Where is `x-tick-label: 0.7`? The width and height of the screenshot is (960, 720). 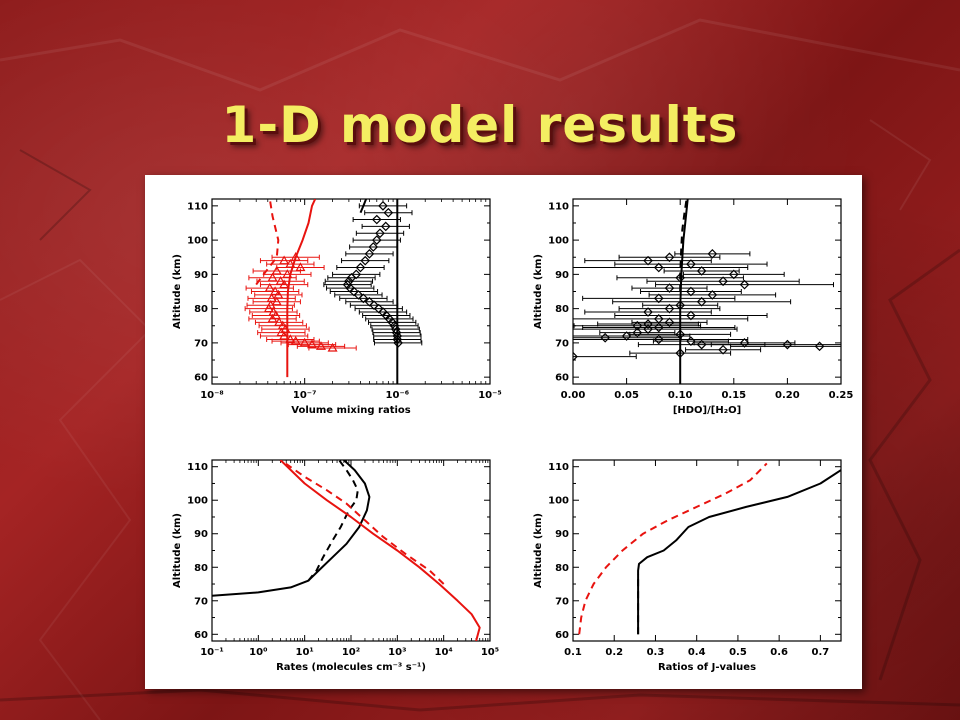
x-tick-label: 0.7 is located at coordinates (821, 652).